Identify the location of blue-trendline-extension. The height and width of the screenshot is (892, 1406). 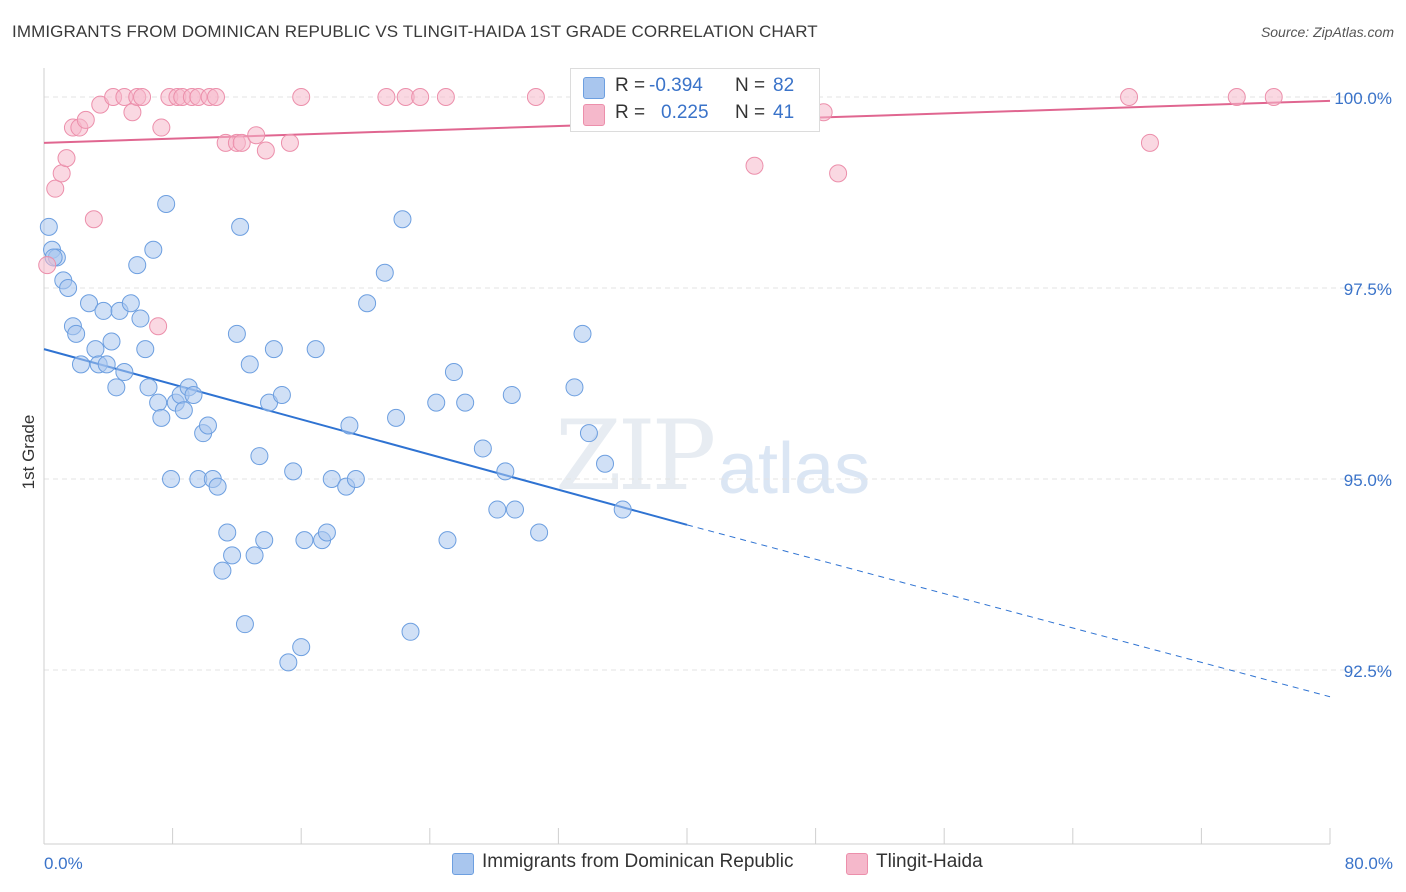
(1008, 611).